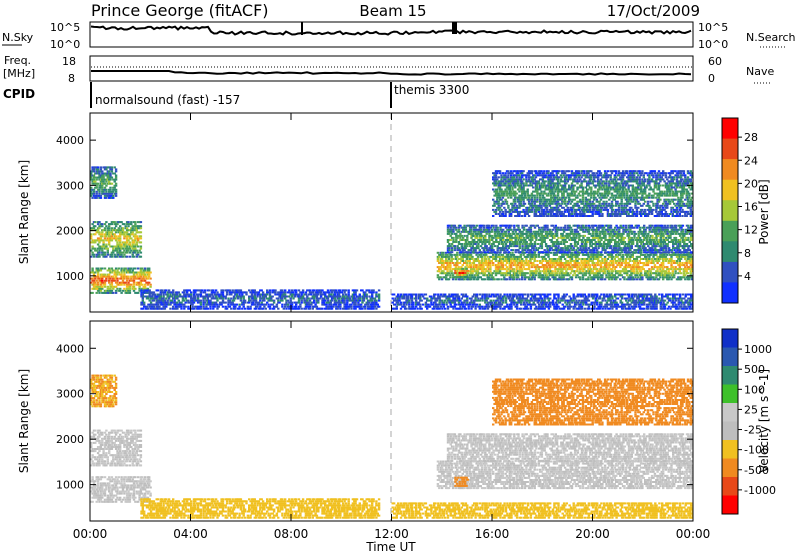 This screenshot has width=800, height=554. I want to click on nsearch-tick-top: 10^5, so click(713, 27).